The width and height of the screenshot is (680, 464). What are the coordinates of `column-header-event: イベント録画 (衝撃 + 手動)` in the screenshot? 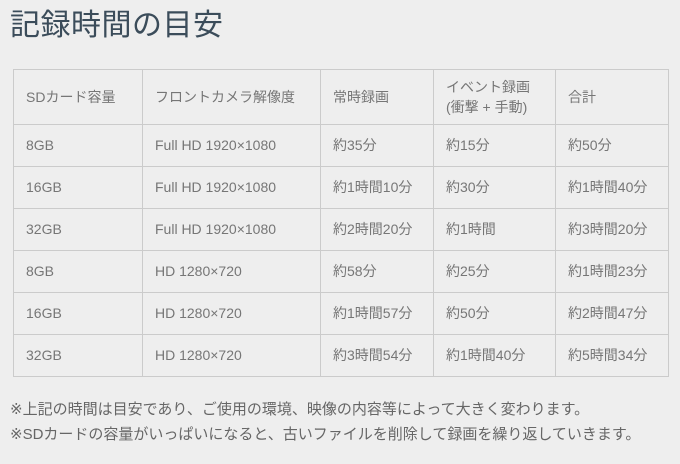 It's located at (494, 96).